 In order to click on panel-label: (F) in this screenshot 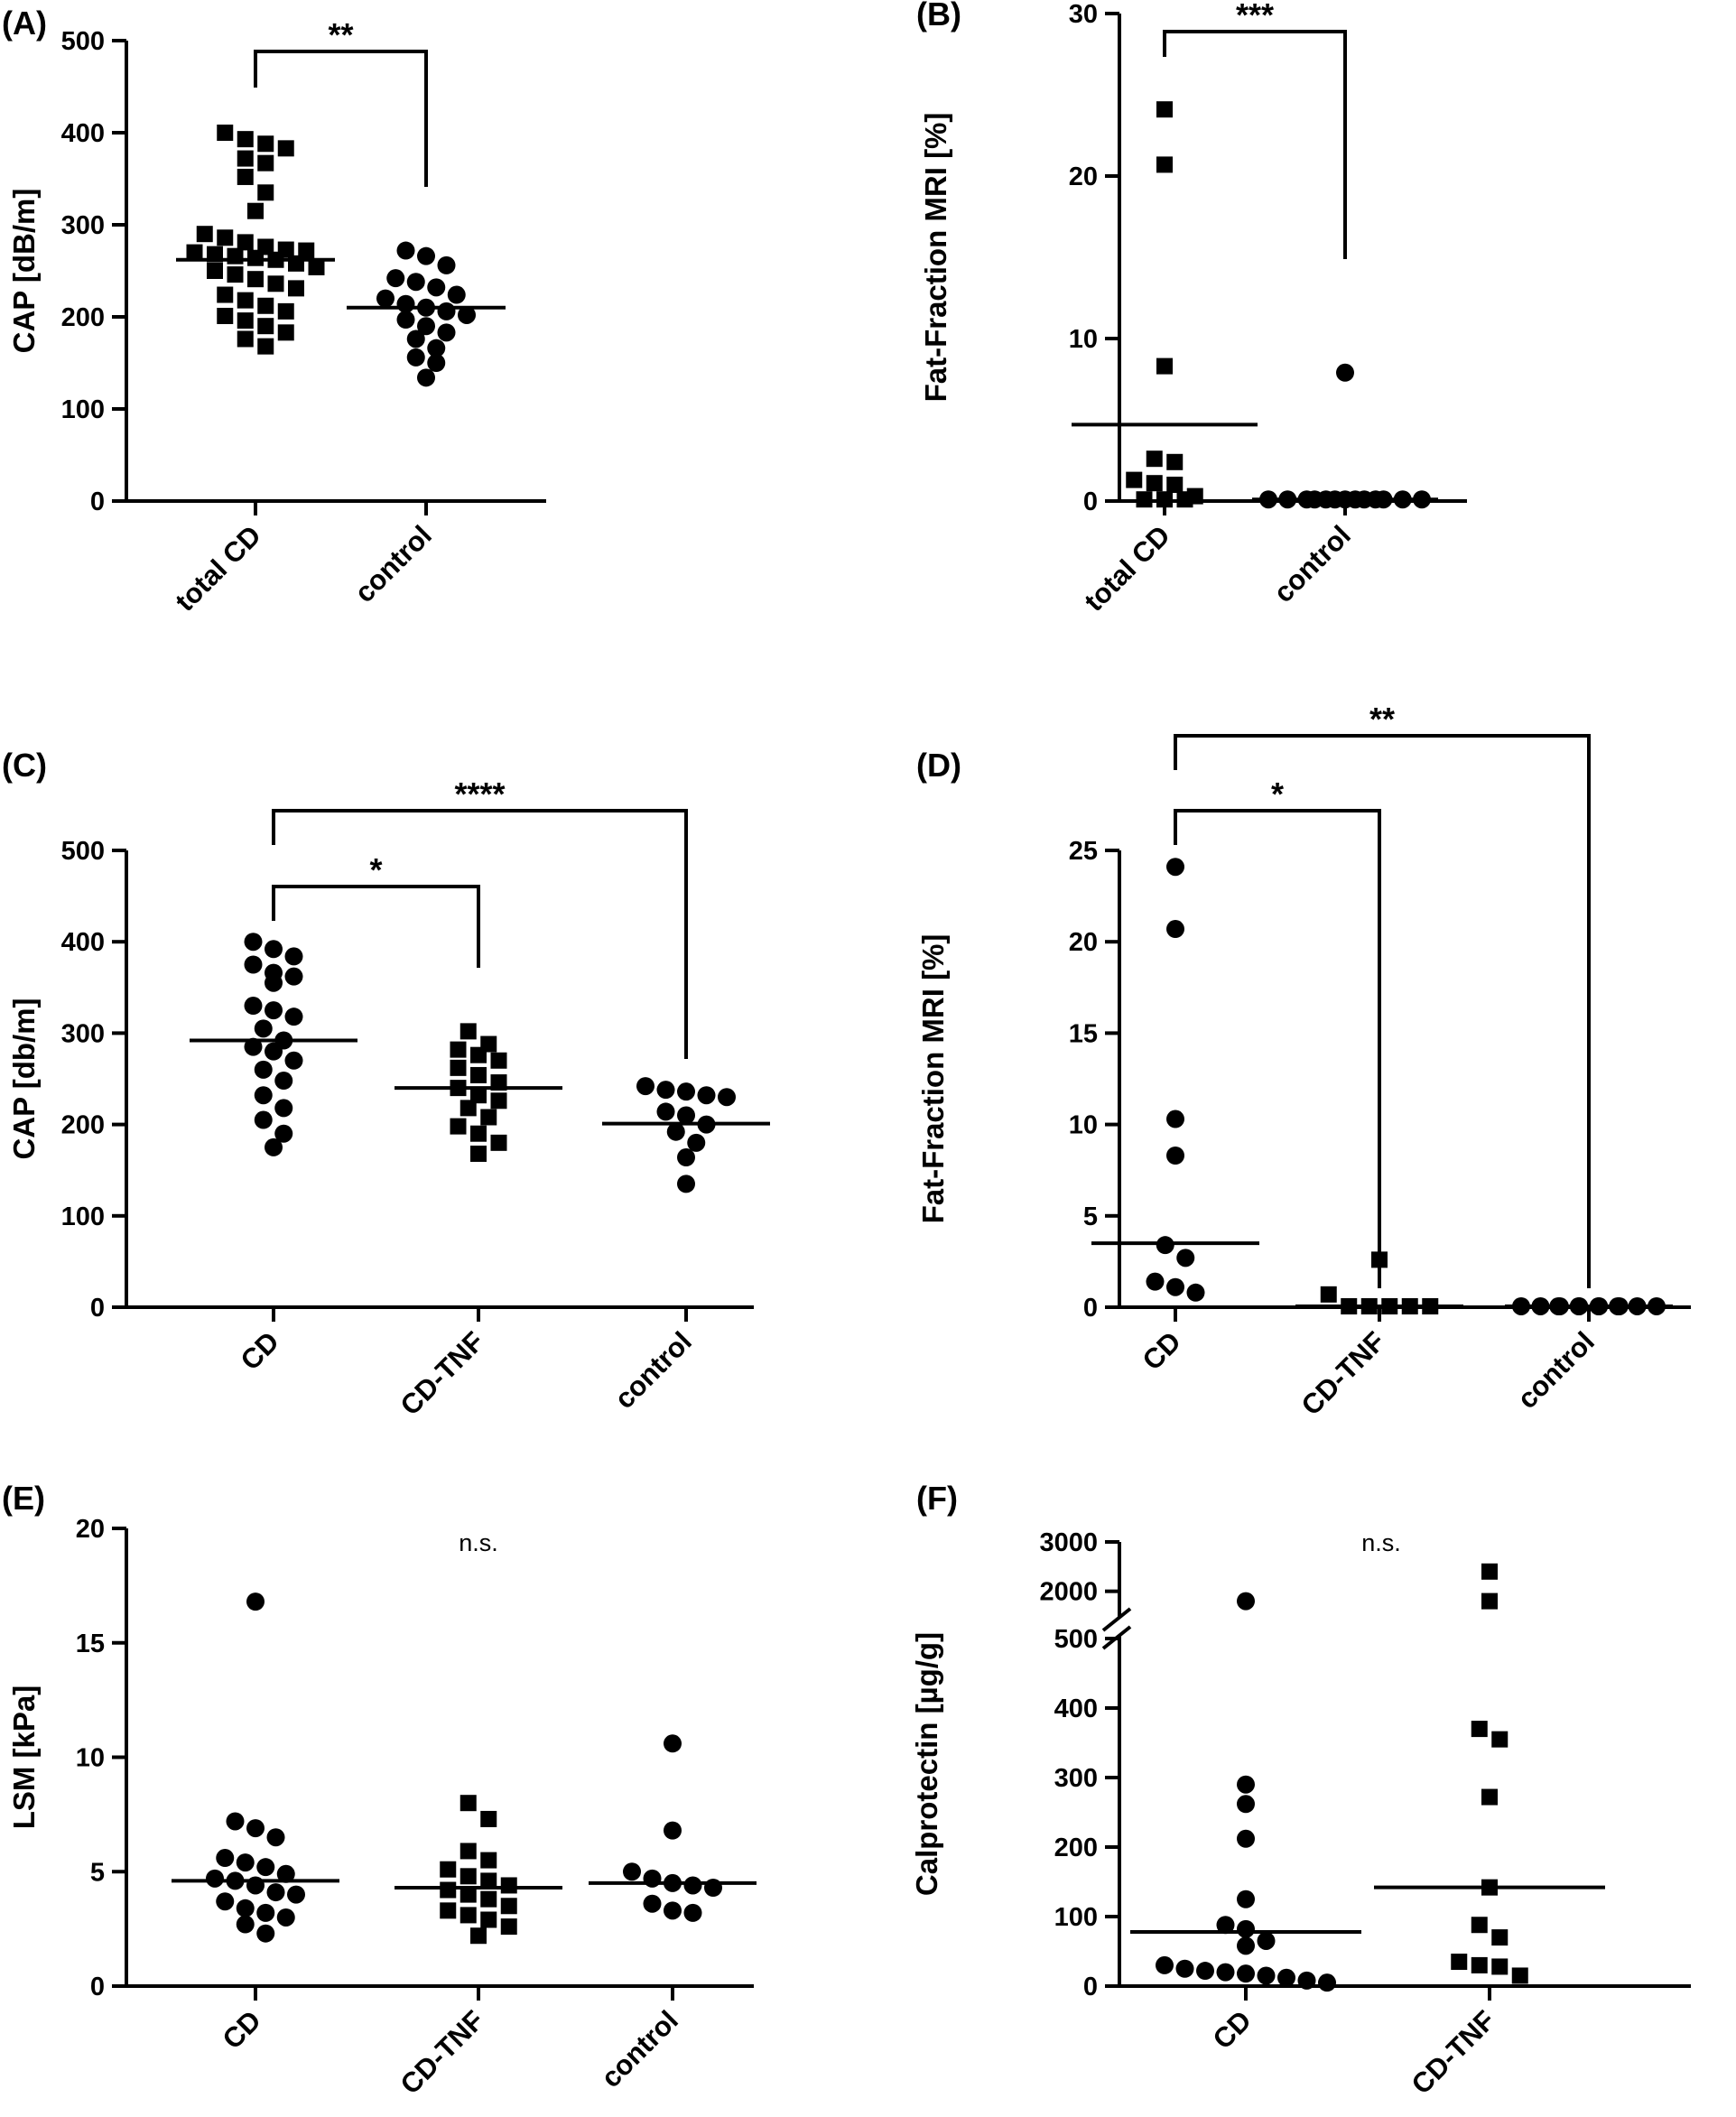, I will do `click(937, 1498)`.